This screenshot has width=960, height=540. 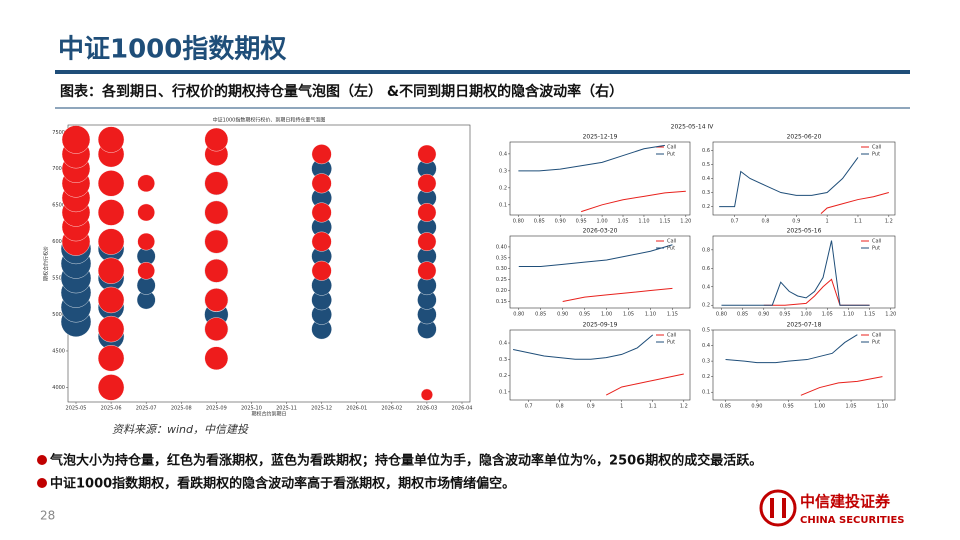 I want to click on subplot-title: 2025-09-19, so click(x=600, y=325).